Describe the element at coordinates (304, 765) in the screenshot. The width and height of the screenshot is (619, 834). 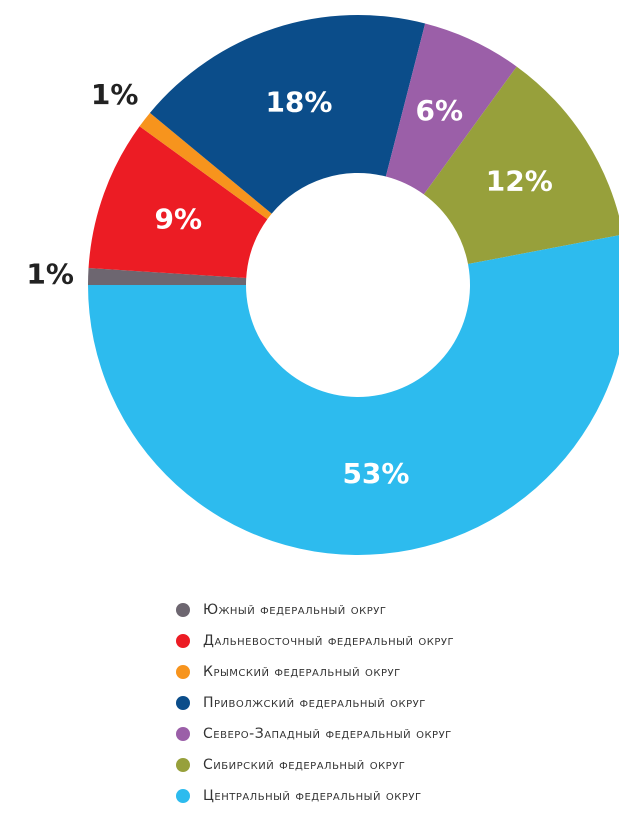
I see `legend-label: Сибирский федеральный округ` at that location.